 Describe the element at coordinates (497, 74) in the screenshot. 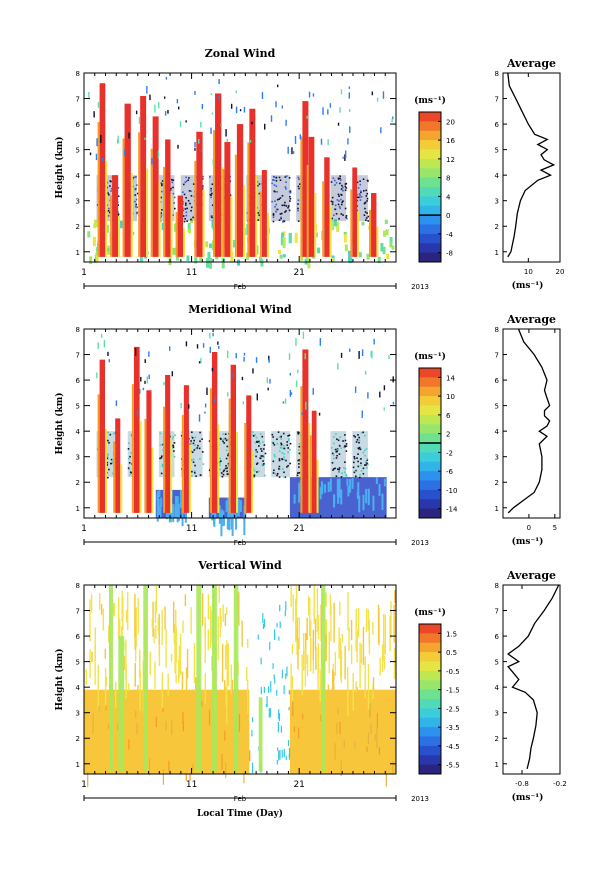

I see `profile-y-tick-label: 8` at that location.